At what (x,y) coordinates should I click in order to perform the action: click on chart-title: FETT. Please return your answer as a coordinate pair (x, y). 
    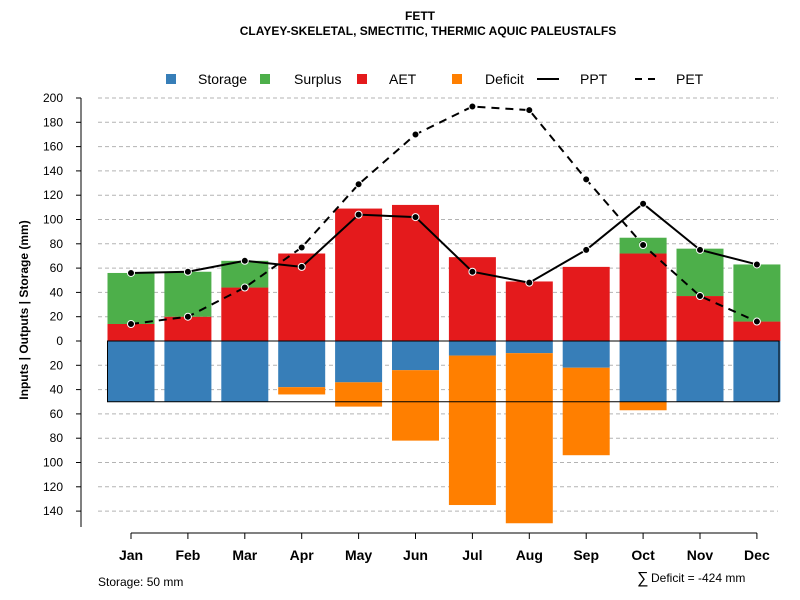
    Looking at the image, I should click on (420, 16).